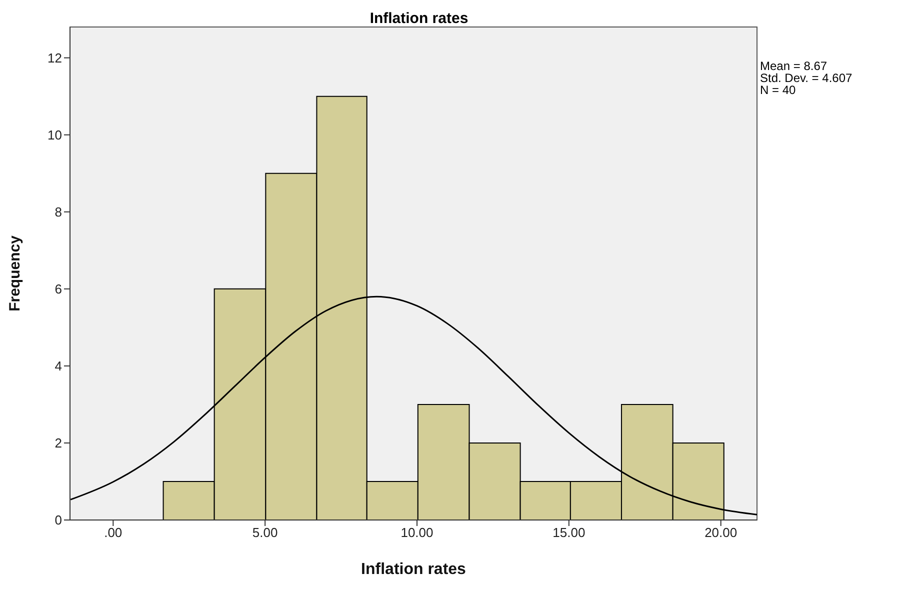 The width and height of the screenshot is (912, 592). Describe the element at coordinates (265, 532) in the screenshot. I see `x-tick-label: 5.00` at that location.